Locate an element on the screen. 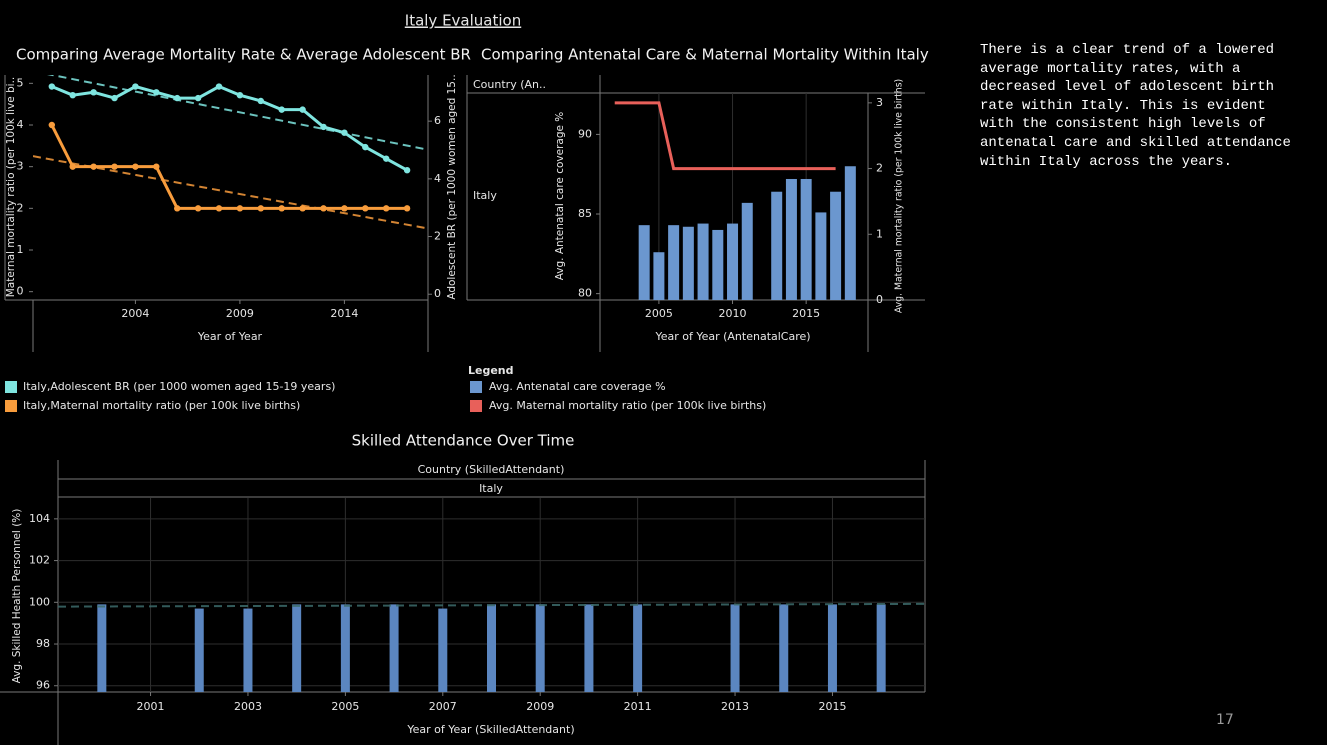 Image resolution: width=1327 pixels, height=745 pixels. y-tick-label: 4 is located at coordinates (20, 124).